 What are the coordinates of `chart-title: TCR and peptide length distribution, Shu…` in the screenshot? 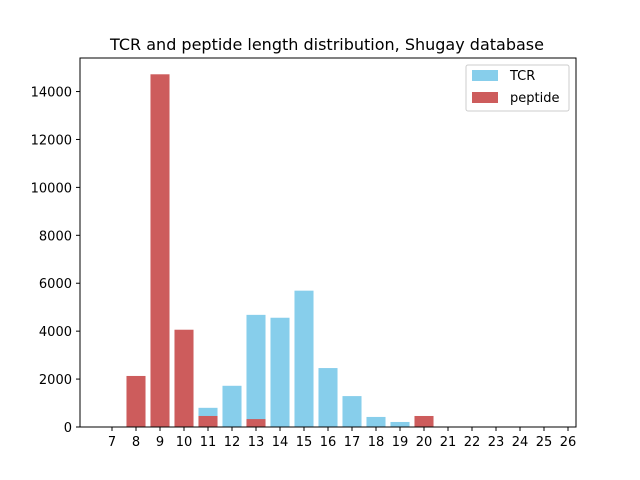 It's located at (326, 44).